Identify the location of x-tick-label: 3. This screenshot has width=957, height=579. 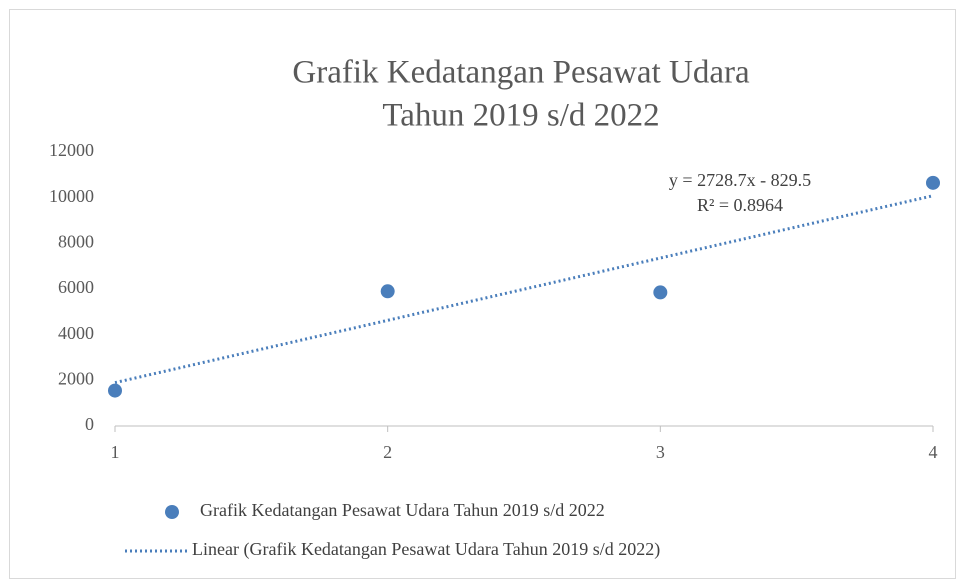
(660, 452).